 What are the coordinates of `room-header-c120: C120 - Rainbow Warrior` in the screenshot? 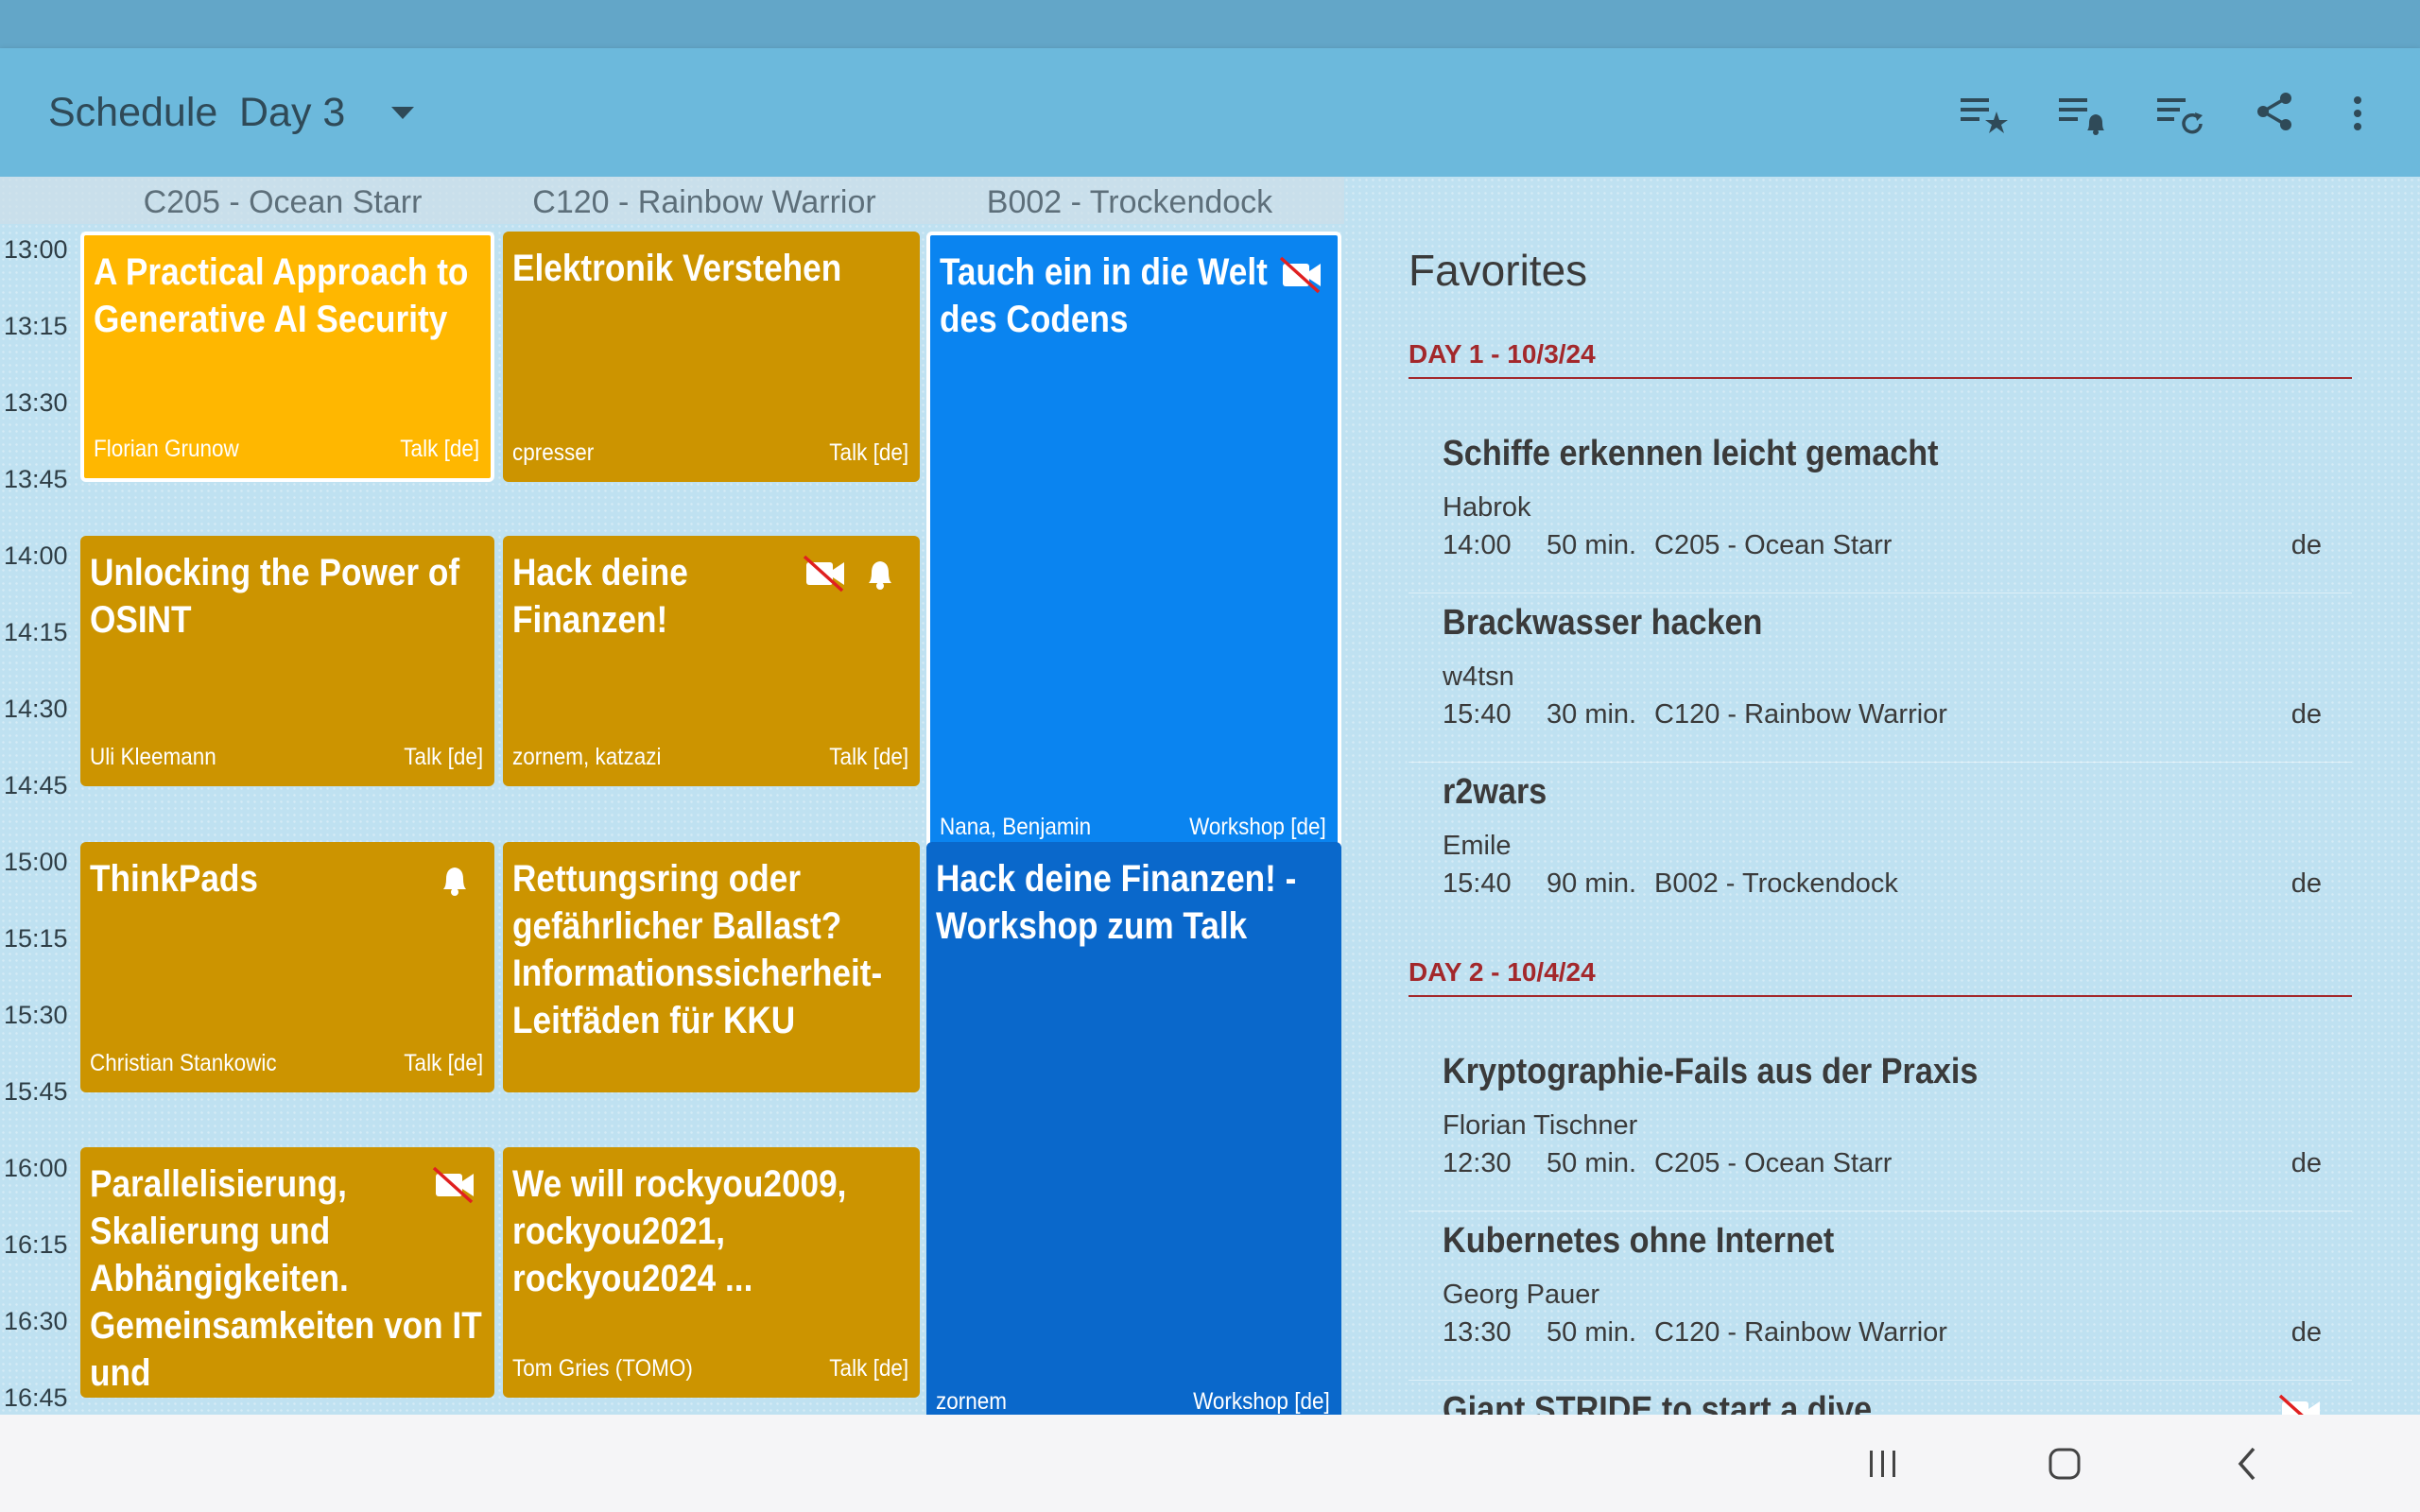 It's located at (704, 202).